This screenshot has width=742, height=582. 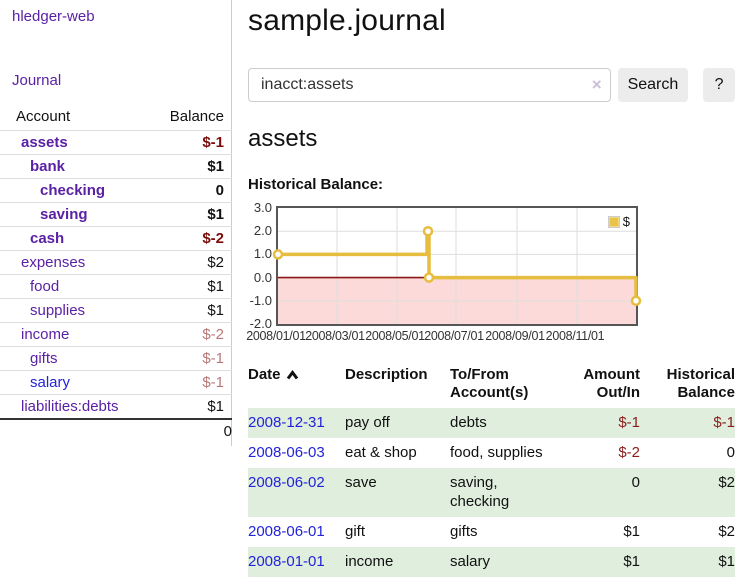 I want to click on register-header-tofrom: To/From Account(s), so click(x=505, y=385).